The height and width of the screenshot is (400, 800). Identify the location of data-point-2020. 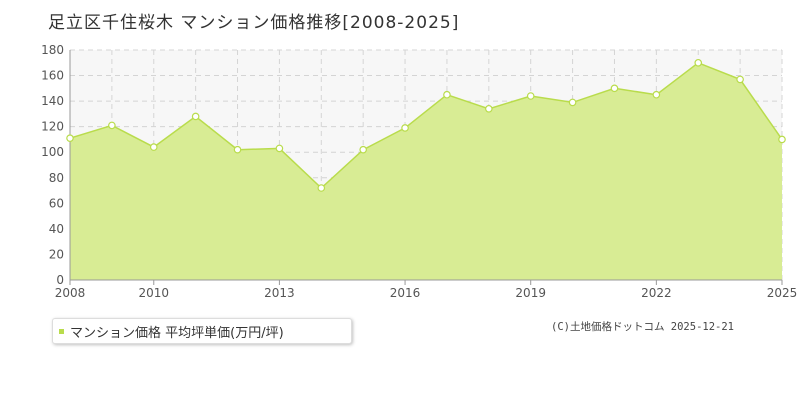
(572, 102).